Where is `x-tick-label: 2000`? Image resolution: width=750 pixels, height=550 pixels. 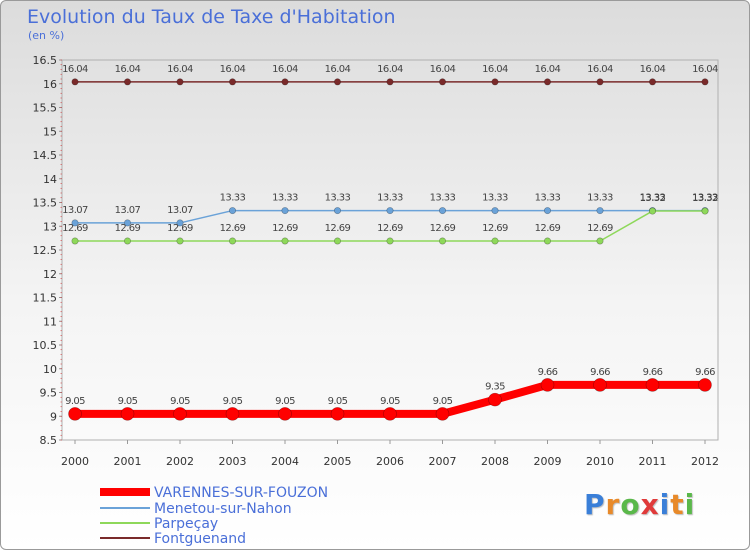
x-tick-label: 2000 is located at coordinates (75, 461).